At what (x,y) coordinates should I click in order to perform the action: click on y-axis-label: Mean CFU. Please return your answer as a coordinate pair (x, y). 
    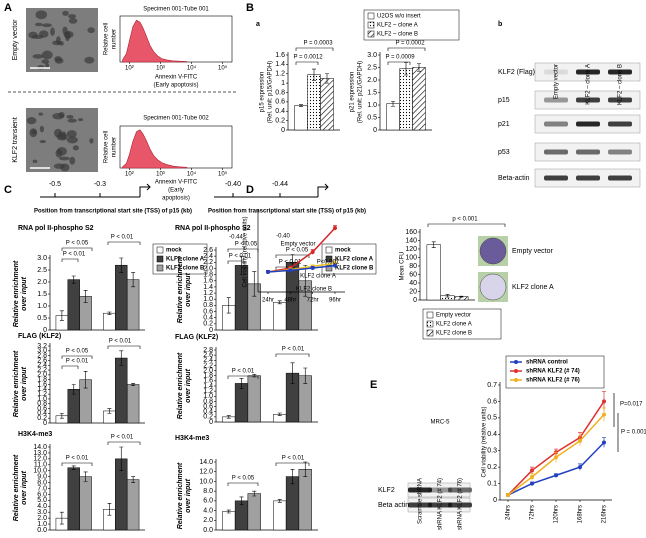
    Looking at the image, I should click on (403, 265).